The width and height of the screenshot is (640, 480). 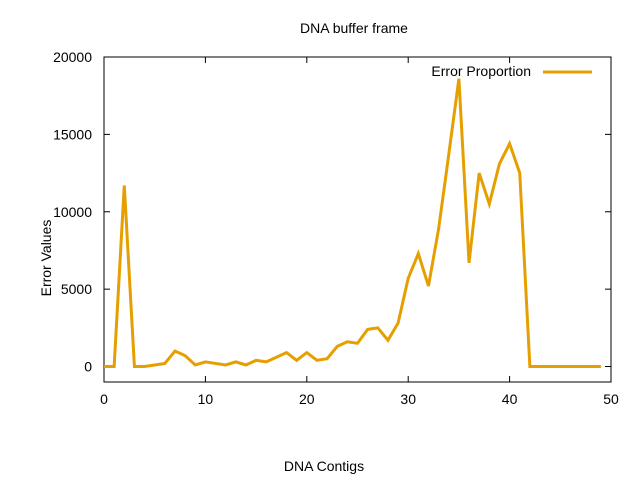 What do you see at coordinates (611, 399) in the screenshot?
I see `x-tick-label: 50` at bounding box center [611, 399].